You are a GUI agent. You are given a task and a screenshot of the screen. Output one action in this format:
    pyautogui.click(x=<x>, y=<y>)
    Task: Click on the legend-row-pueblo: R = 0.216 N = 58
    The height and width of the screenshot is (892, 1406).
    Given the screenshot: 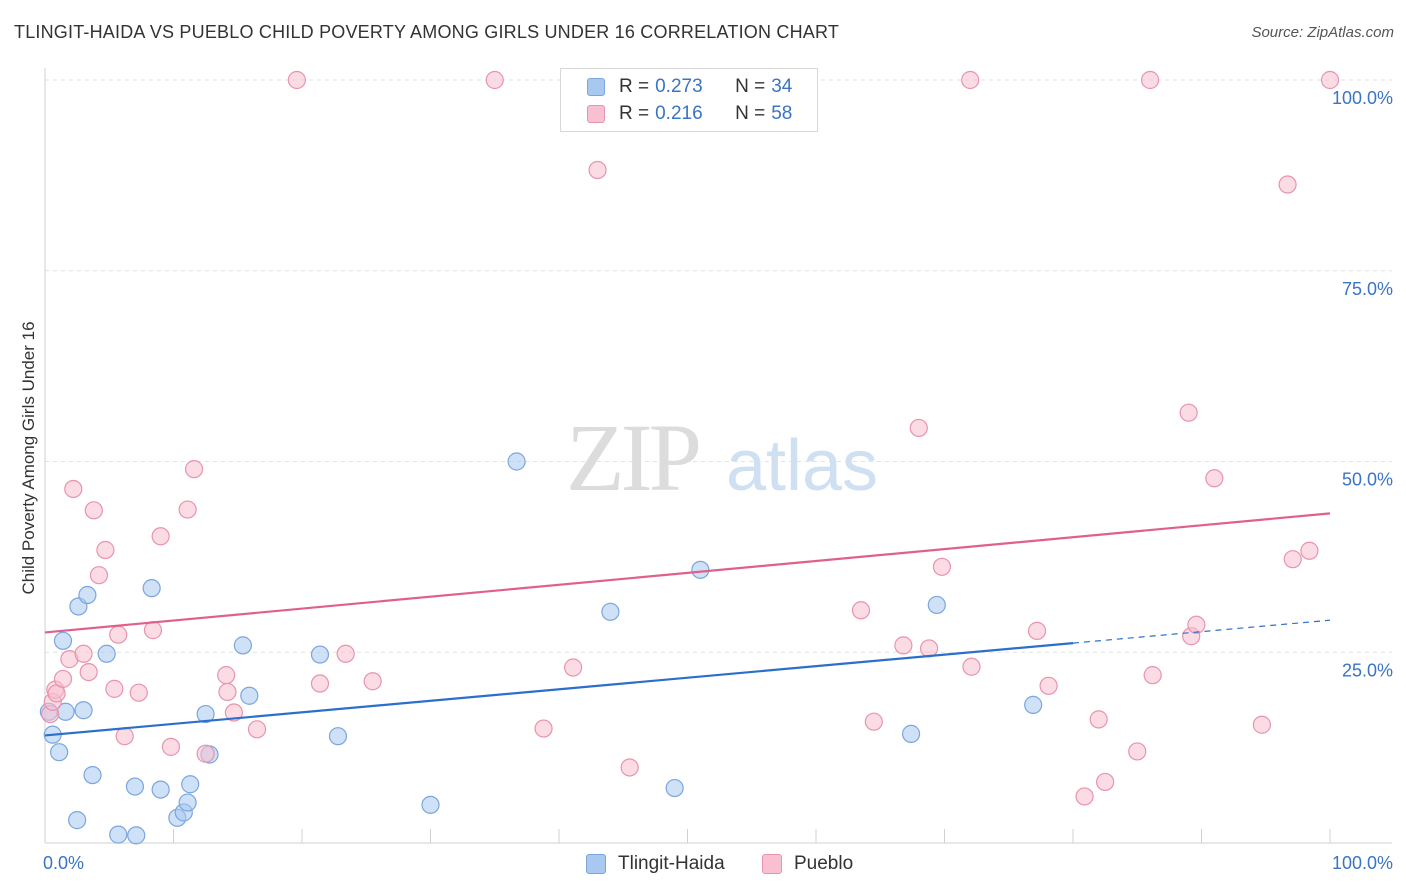 What is the action you would take?
    pyautogui.click(x=689, y=114)
    